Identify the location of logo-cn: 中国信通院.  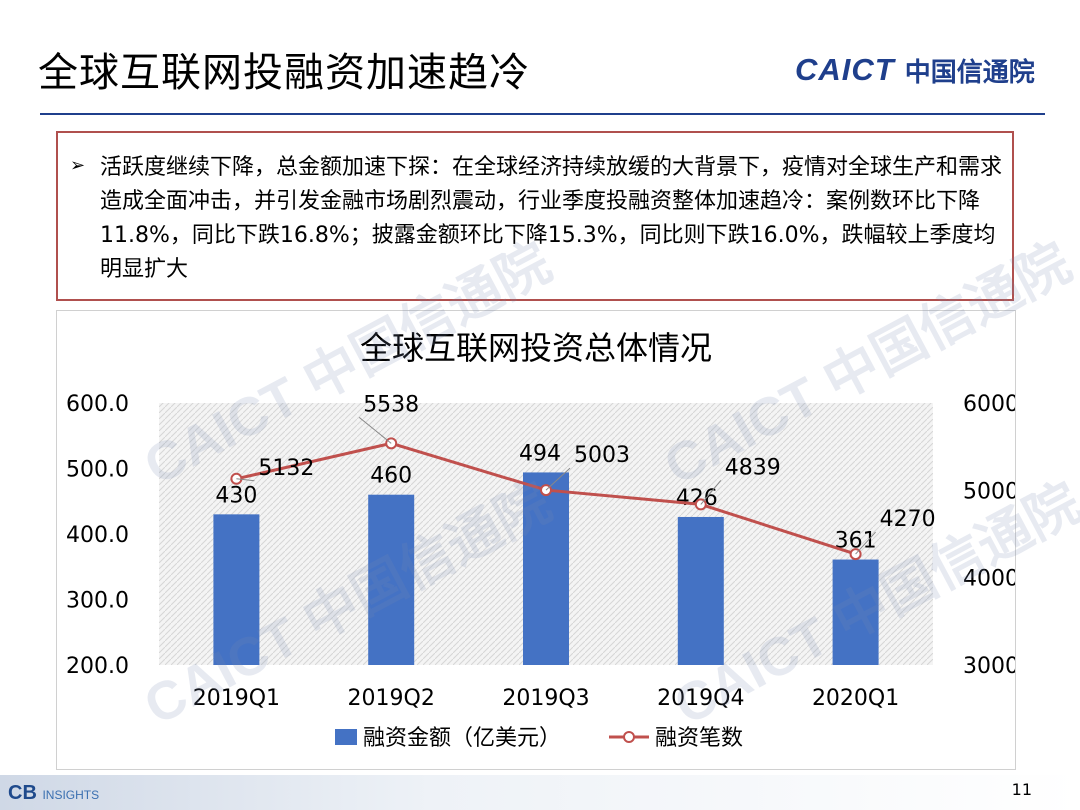
(969, 72).